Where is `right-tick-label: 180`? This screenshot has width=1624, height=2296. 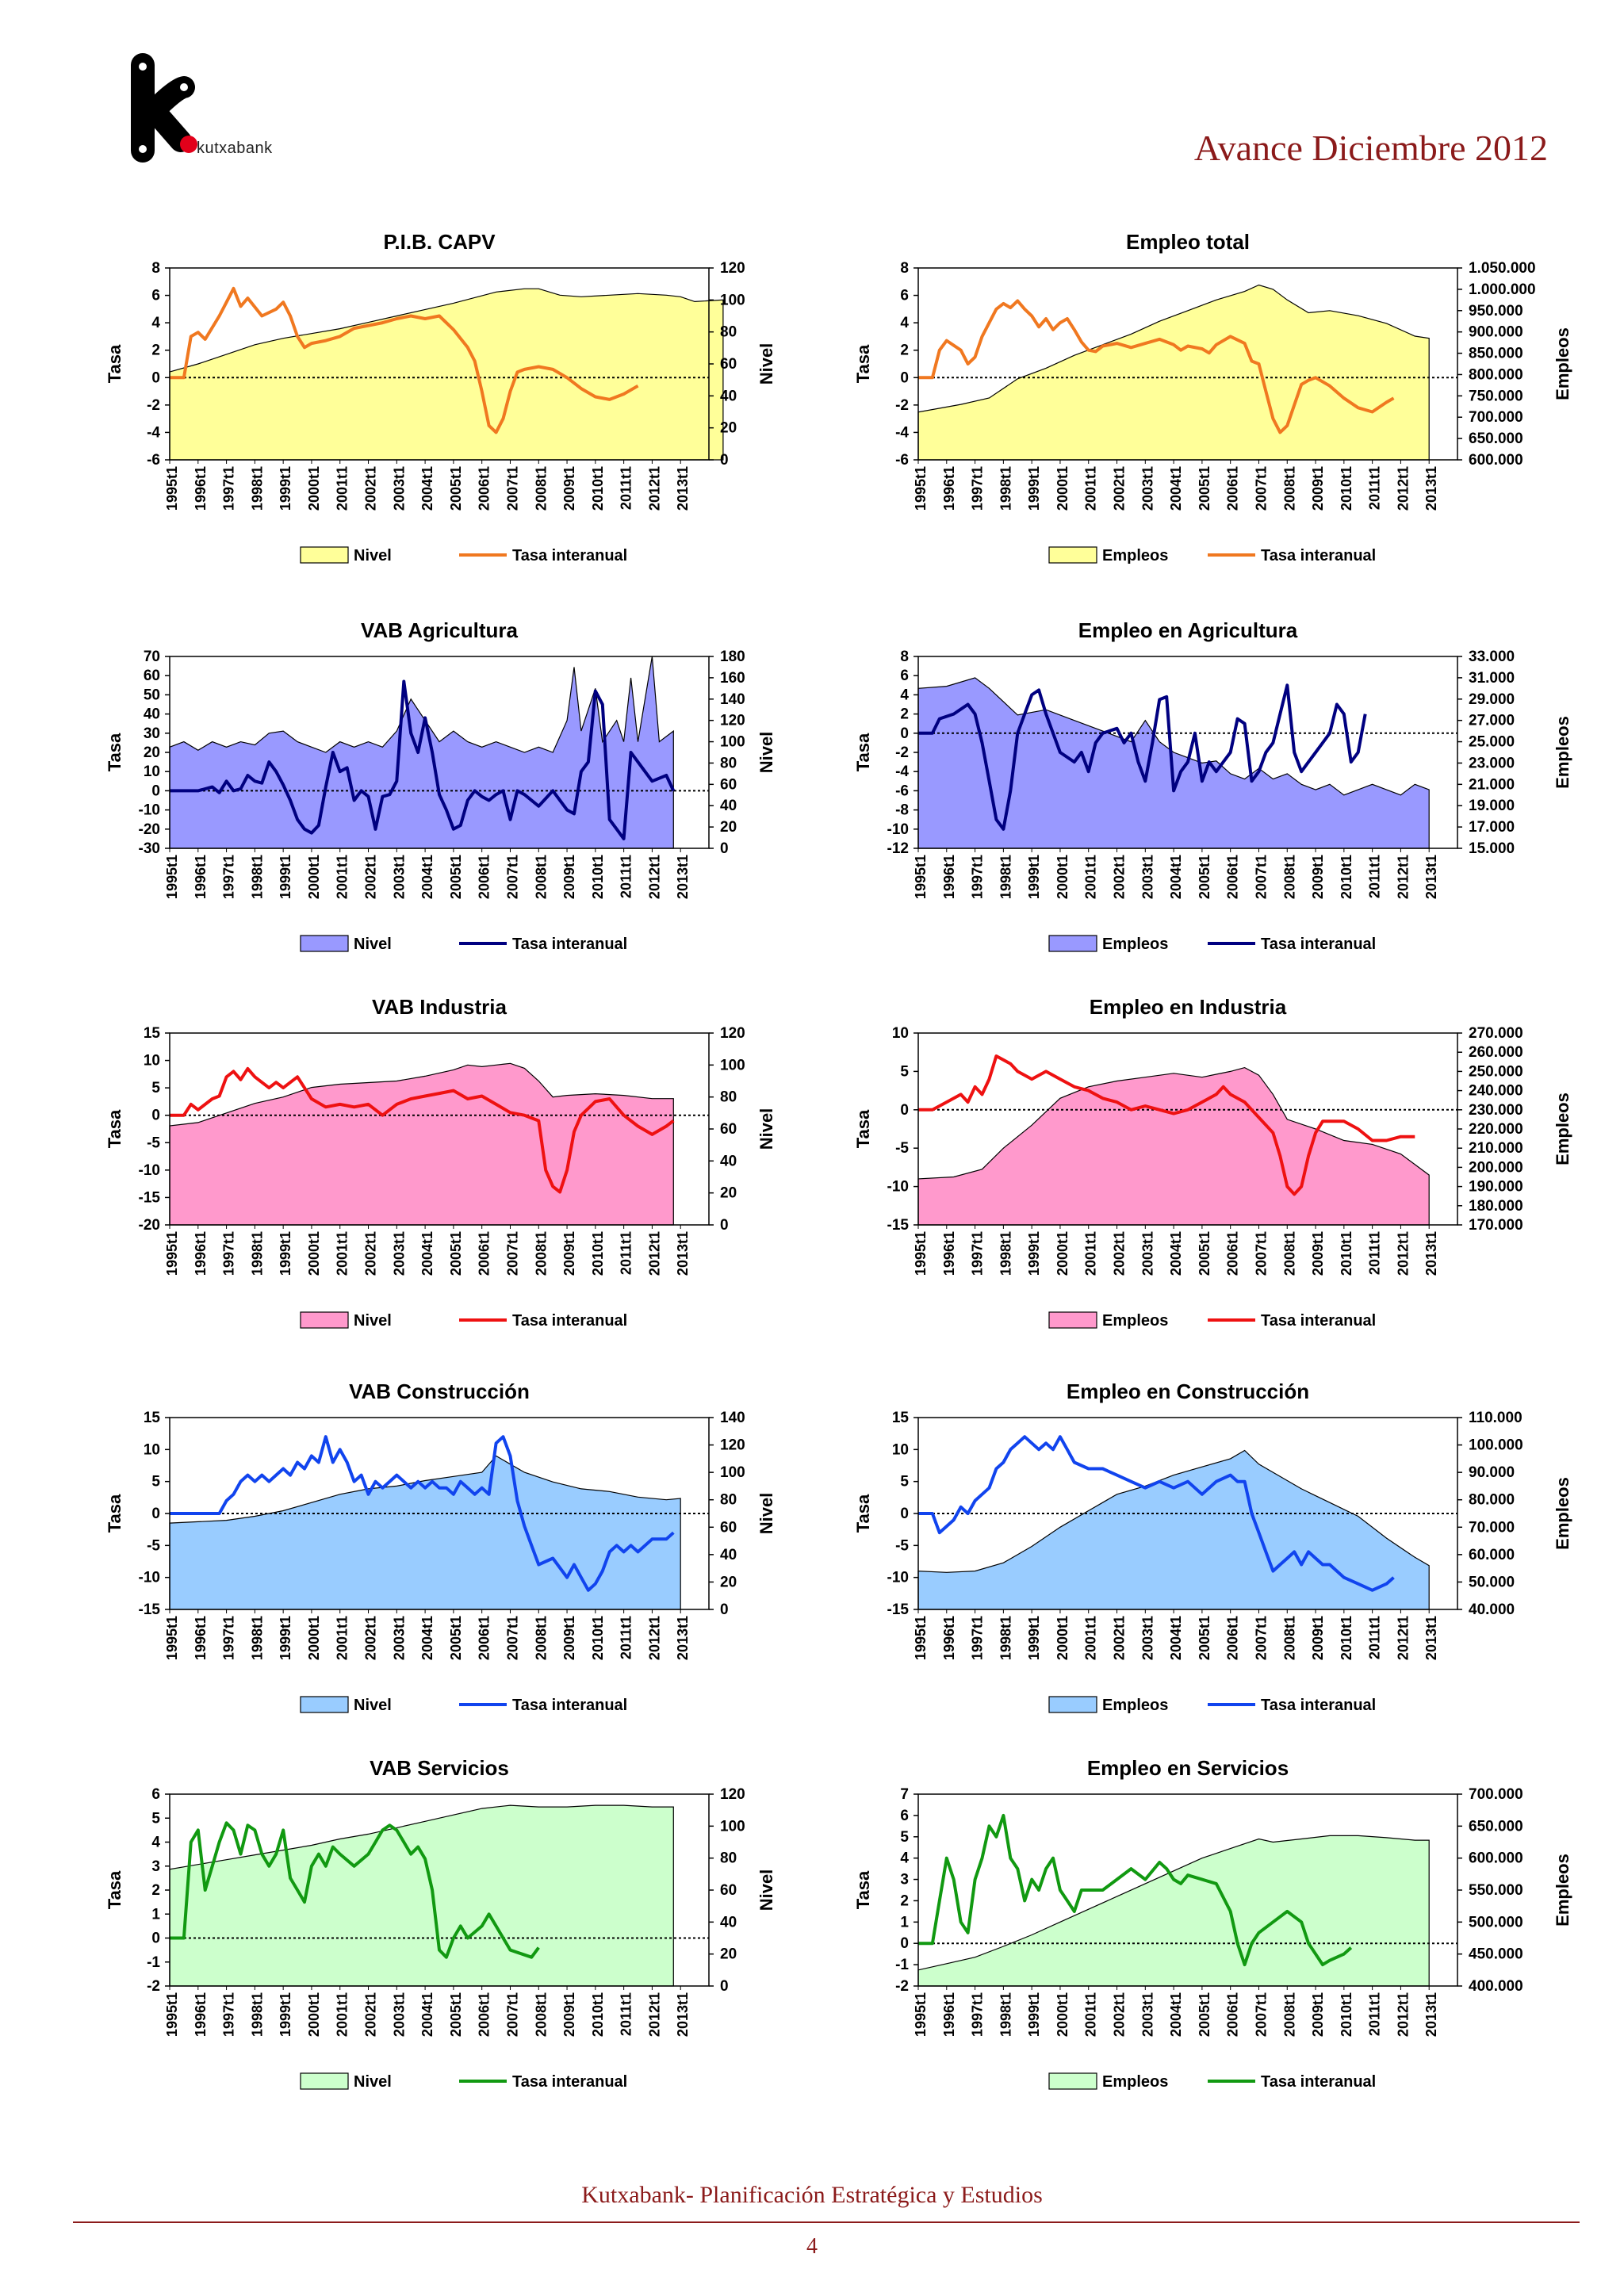
right-tick-label: 180 is located at coordinates (732, 657).